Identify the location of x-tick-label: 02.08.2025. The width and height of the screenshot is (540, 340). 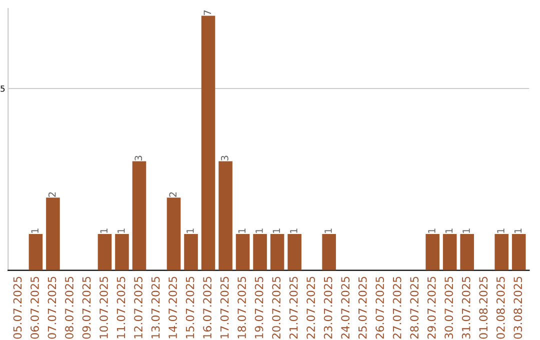
(500, 307).